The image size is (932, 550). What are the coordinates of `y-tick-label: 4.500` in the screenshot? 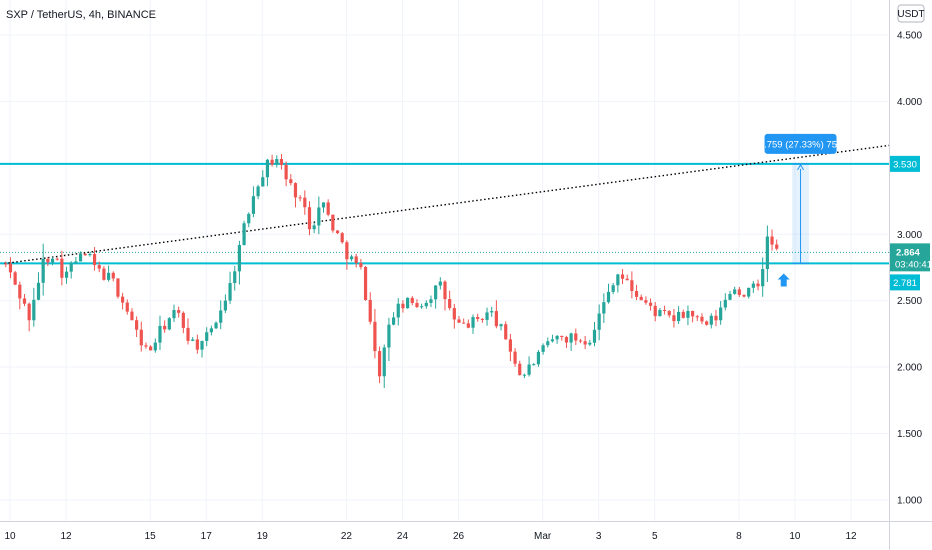 It's located at (909, 36).